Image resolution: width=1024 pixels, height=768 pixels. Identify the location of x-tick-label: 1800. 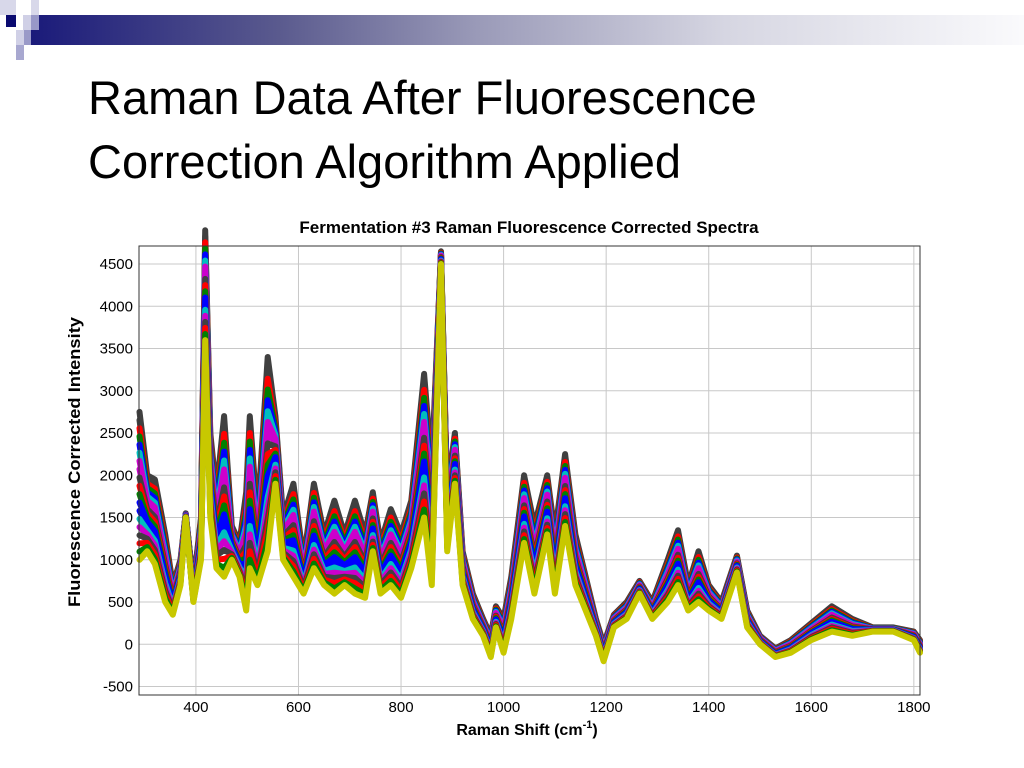
(913, 707).